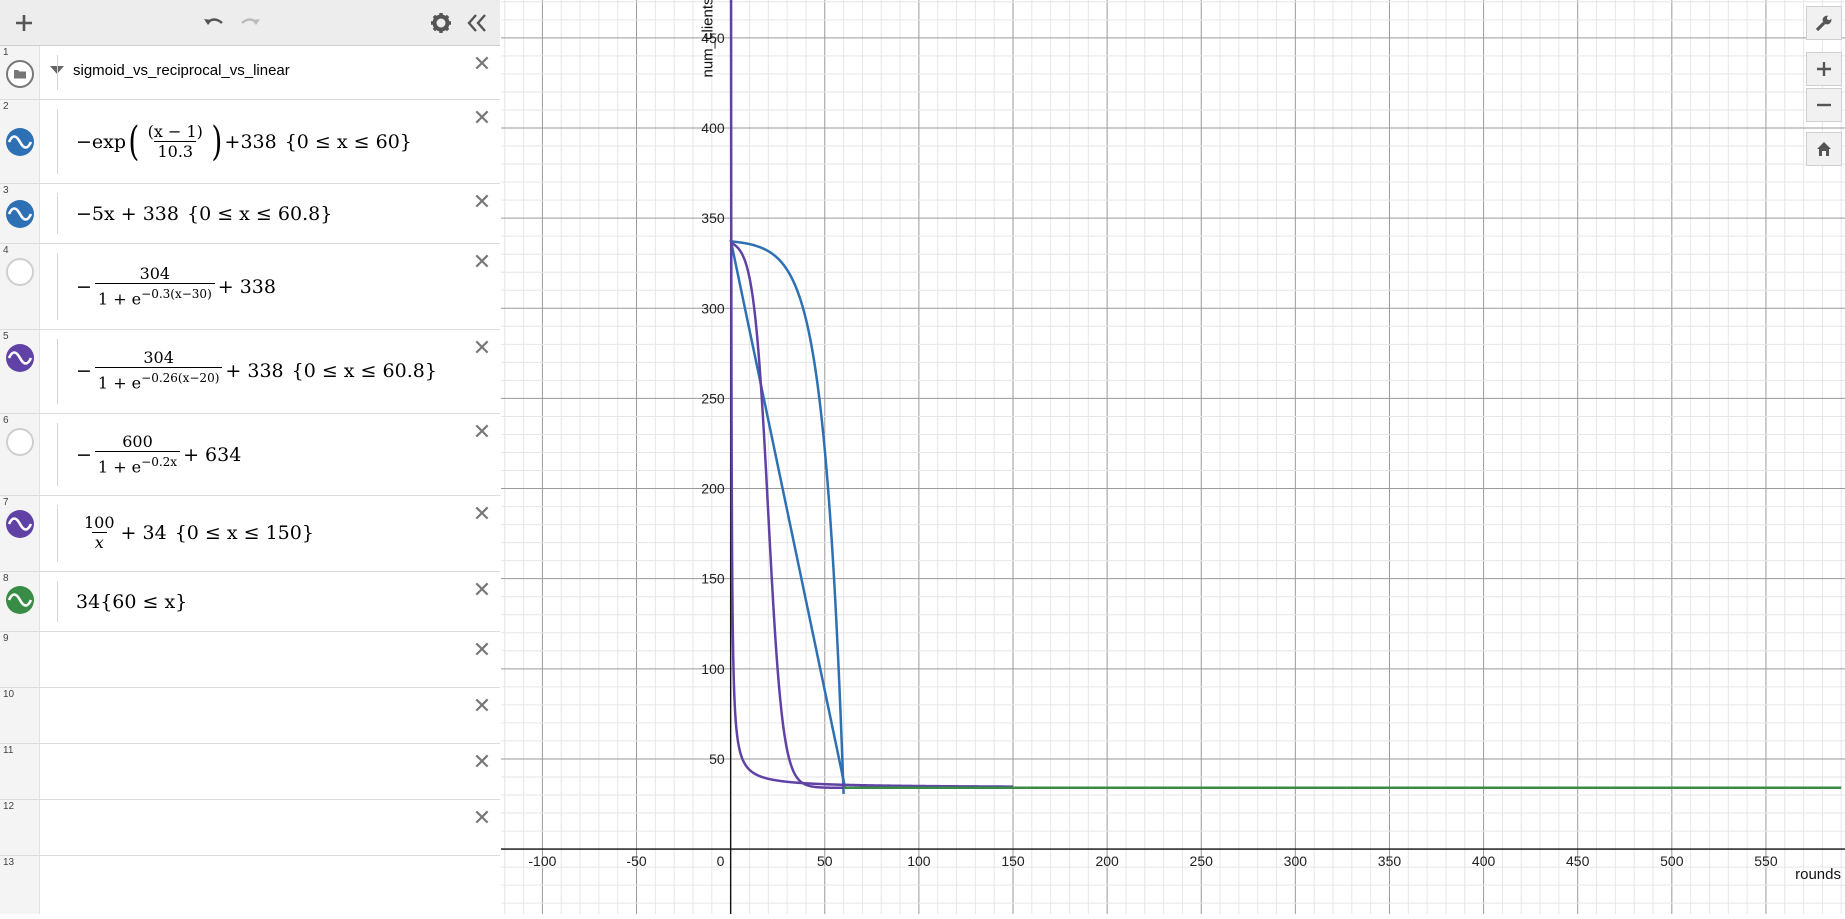  I want to click on empty-expression-row: 12 ✕, so click(250, 828).